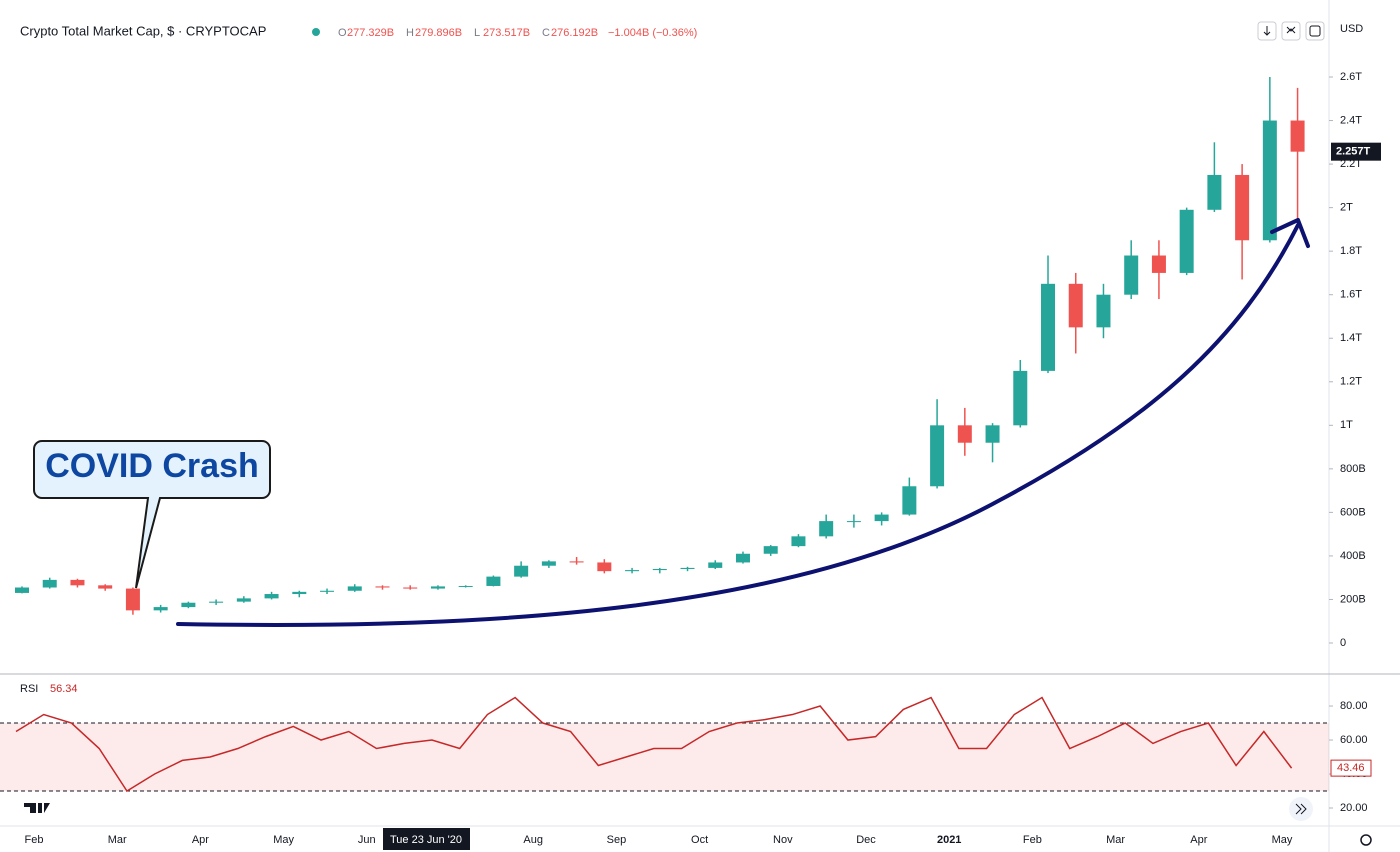 The height and width of the screenshot is (852, 1400). I want to click on gear-icon, so click(1366, 840).